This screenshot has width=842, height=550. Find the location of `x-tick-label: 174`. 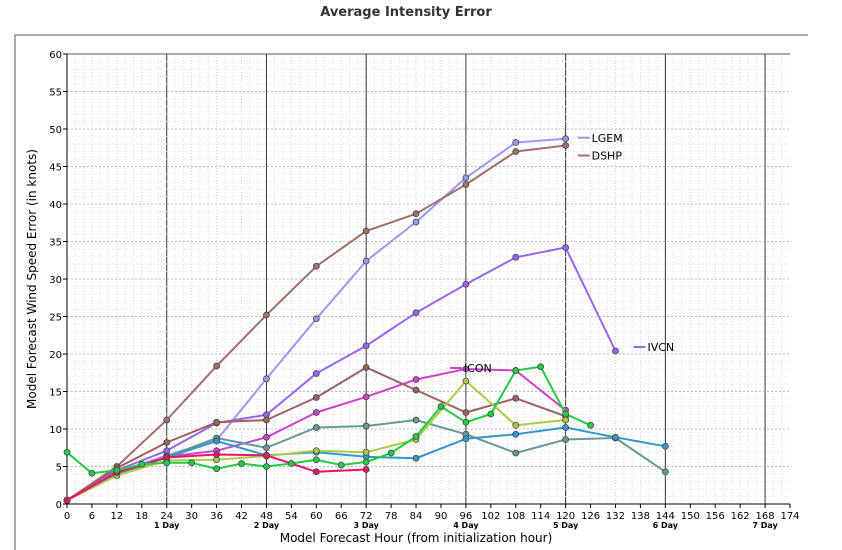

x-tick-label: 174 is located at coordinates (789, 516).